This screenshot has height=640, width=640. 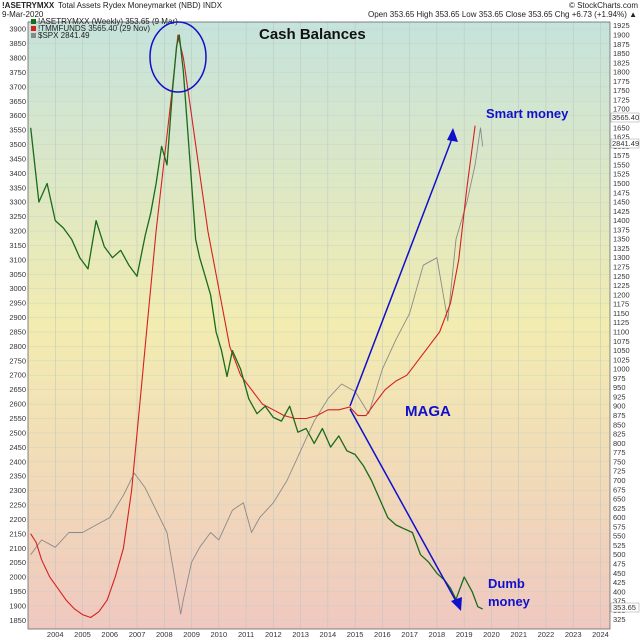 I want to click on right-tick-label: 500, so click(x=619, y=554).